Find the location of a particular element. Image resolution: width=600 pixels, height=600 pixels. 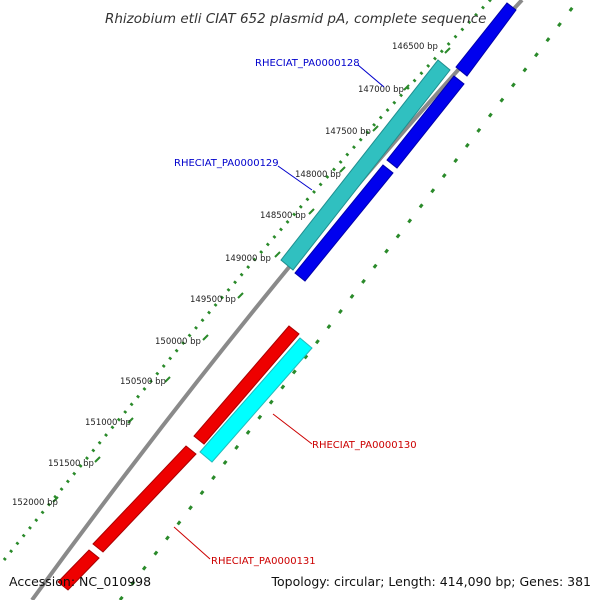

tick-label: 148500 bp is located at coordinates (283, 216).